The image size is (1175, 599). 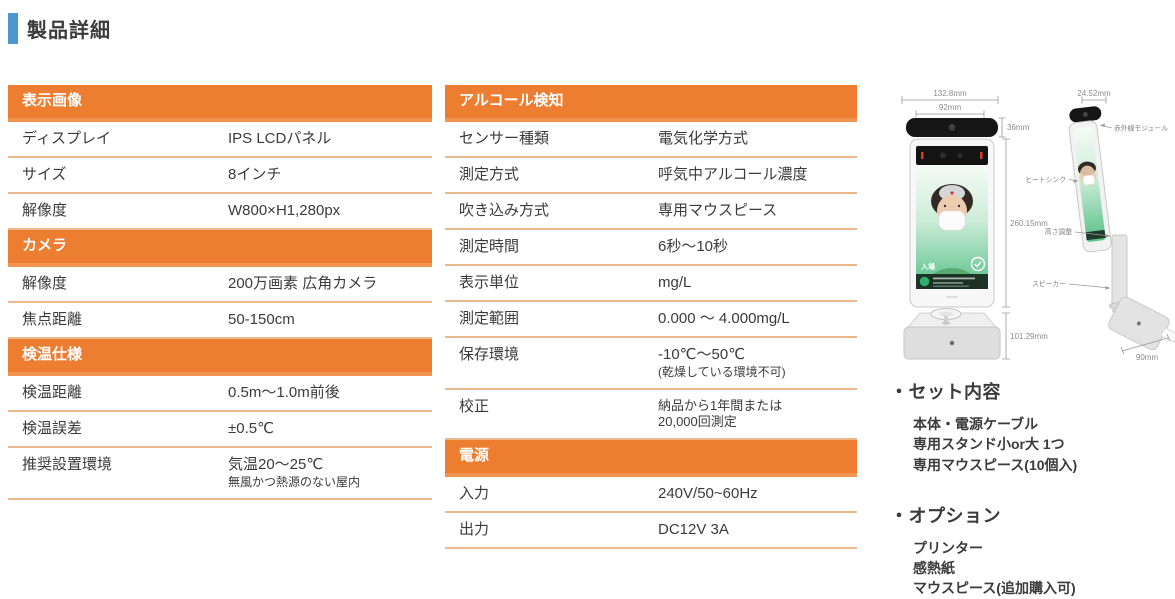 I want to click on spec-value: 0.000 ～ 4.000mg/L, so click(x=724, y=318).